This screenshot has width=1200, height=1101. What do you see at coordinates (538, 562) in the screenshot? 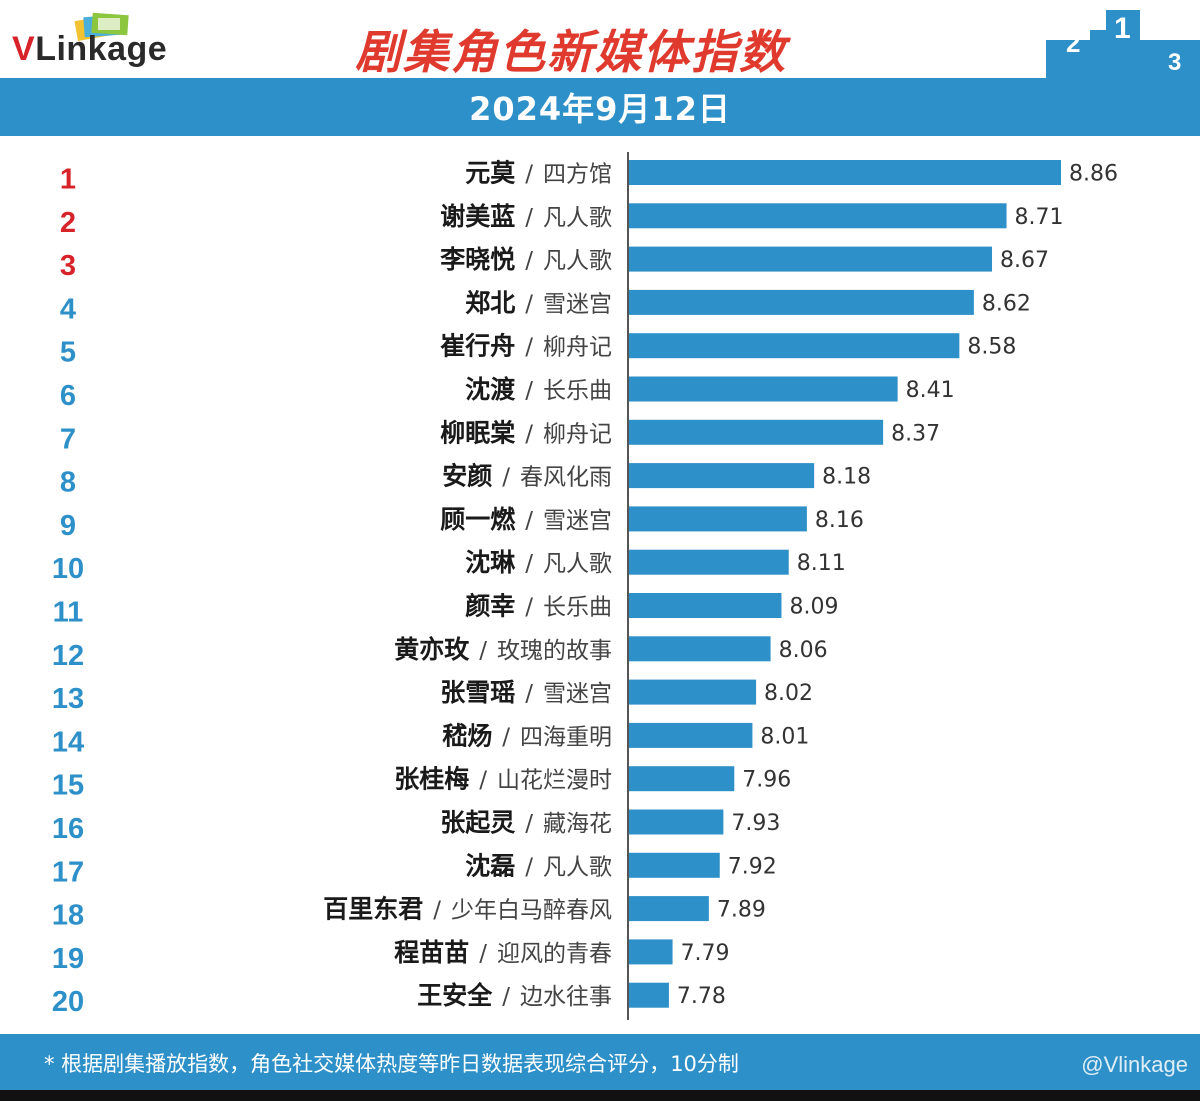
I see `category-label: 沈琳 / 凡人歌` at bounding box center [538, 562].